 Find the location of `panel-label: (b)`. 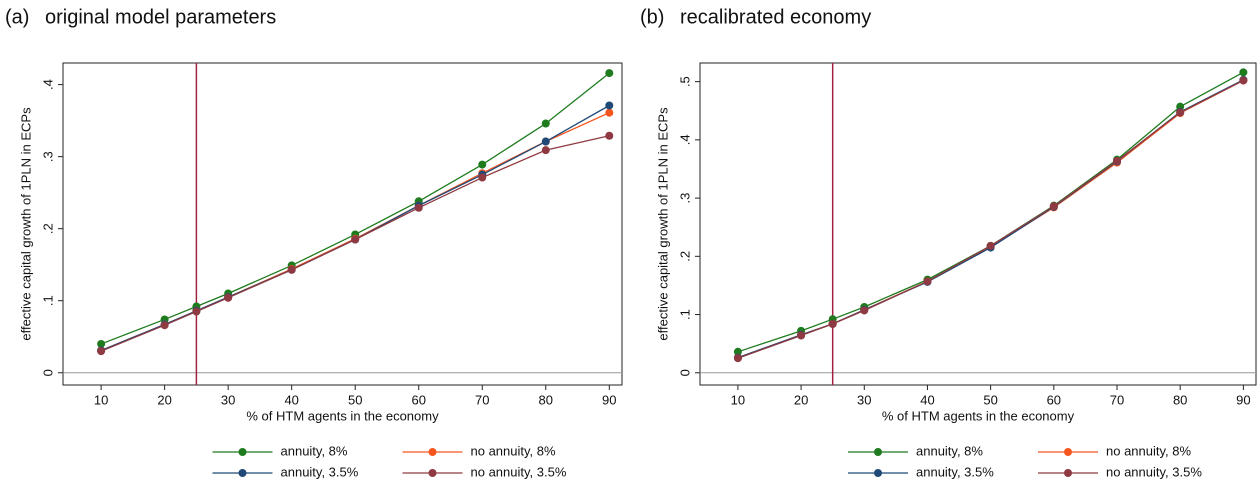

panel-label: (b) is located at coordinates (652, 17).